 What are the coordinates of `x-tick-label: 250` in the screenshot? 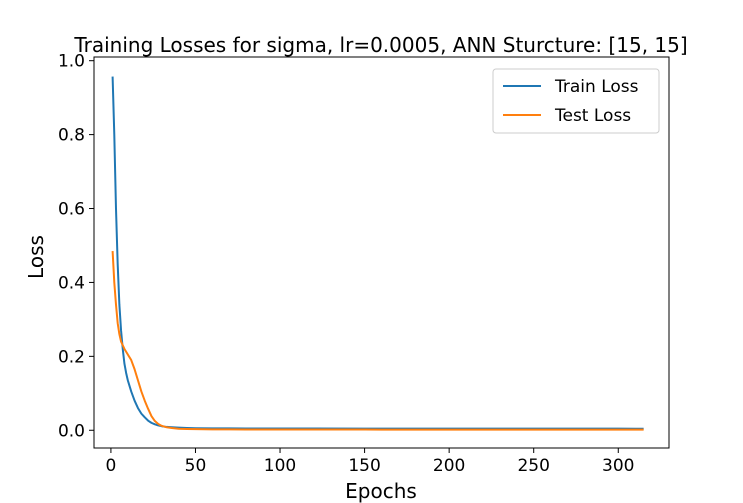 It's located at (533, 466).